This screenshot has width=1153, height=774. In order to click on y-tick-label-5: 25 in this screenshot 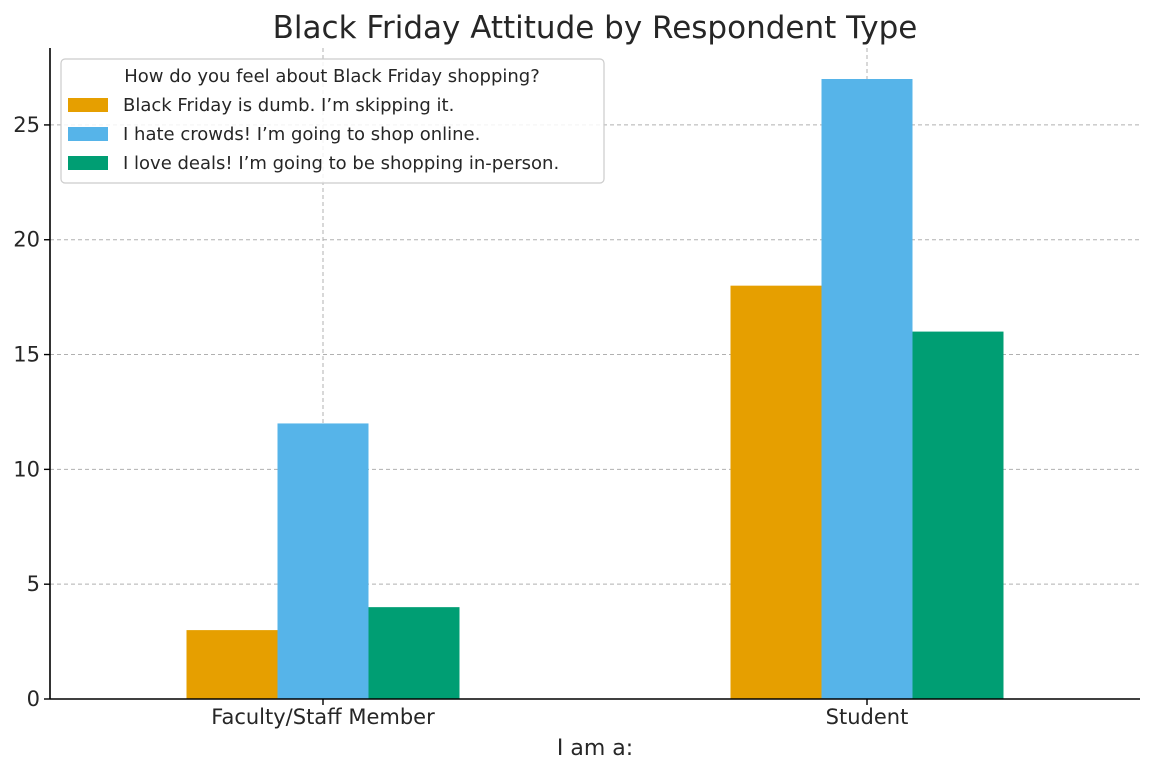, I will do `click(26, 125)`.